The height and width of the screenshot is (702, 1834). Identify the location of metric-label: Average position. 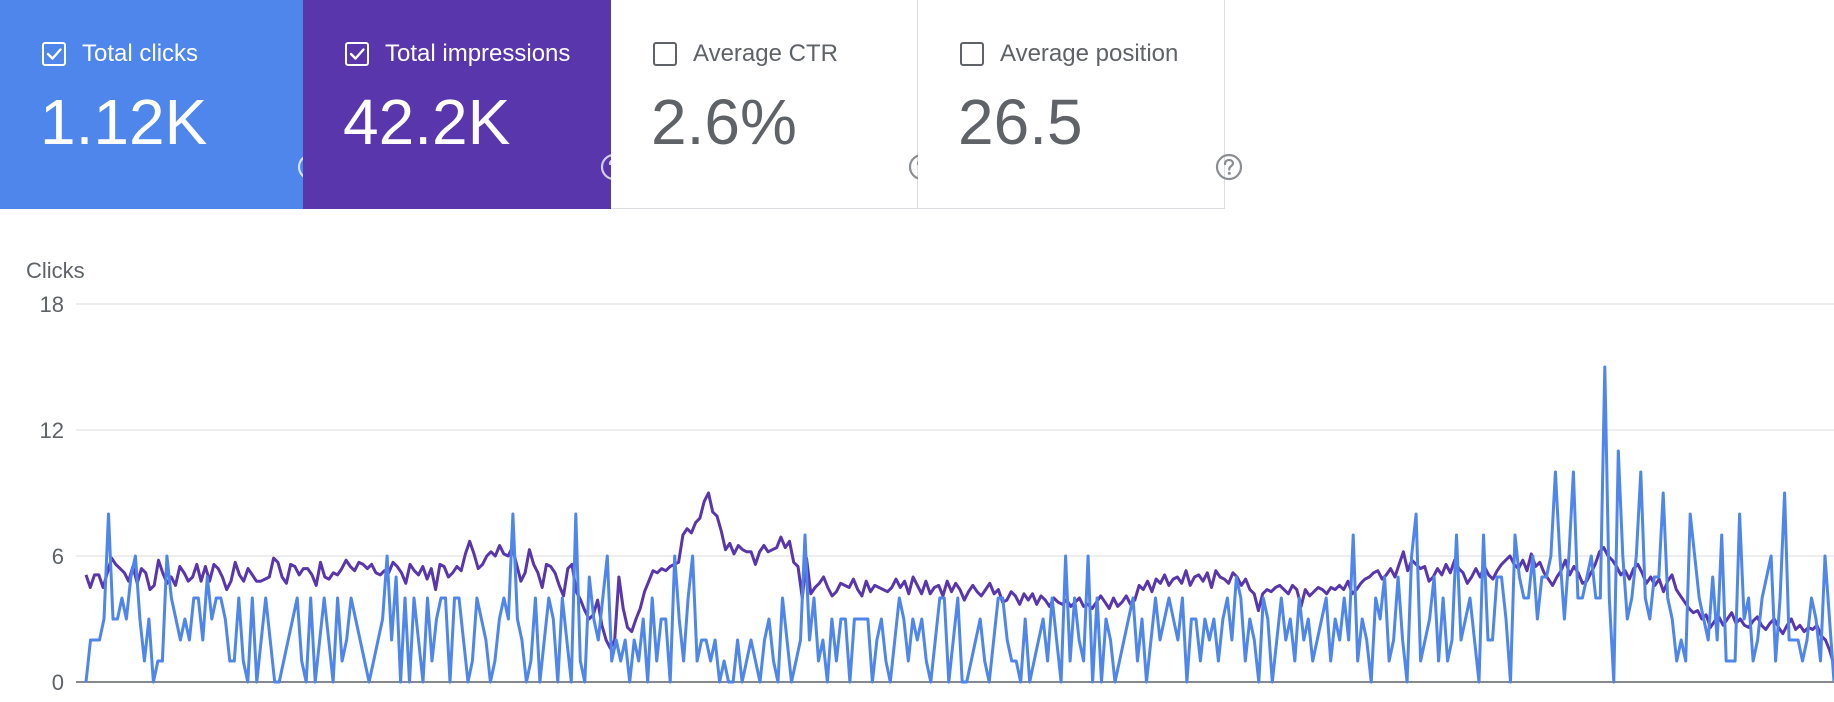
(1089, 53).